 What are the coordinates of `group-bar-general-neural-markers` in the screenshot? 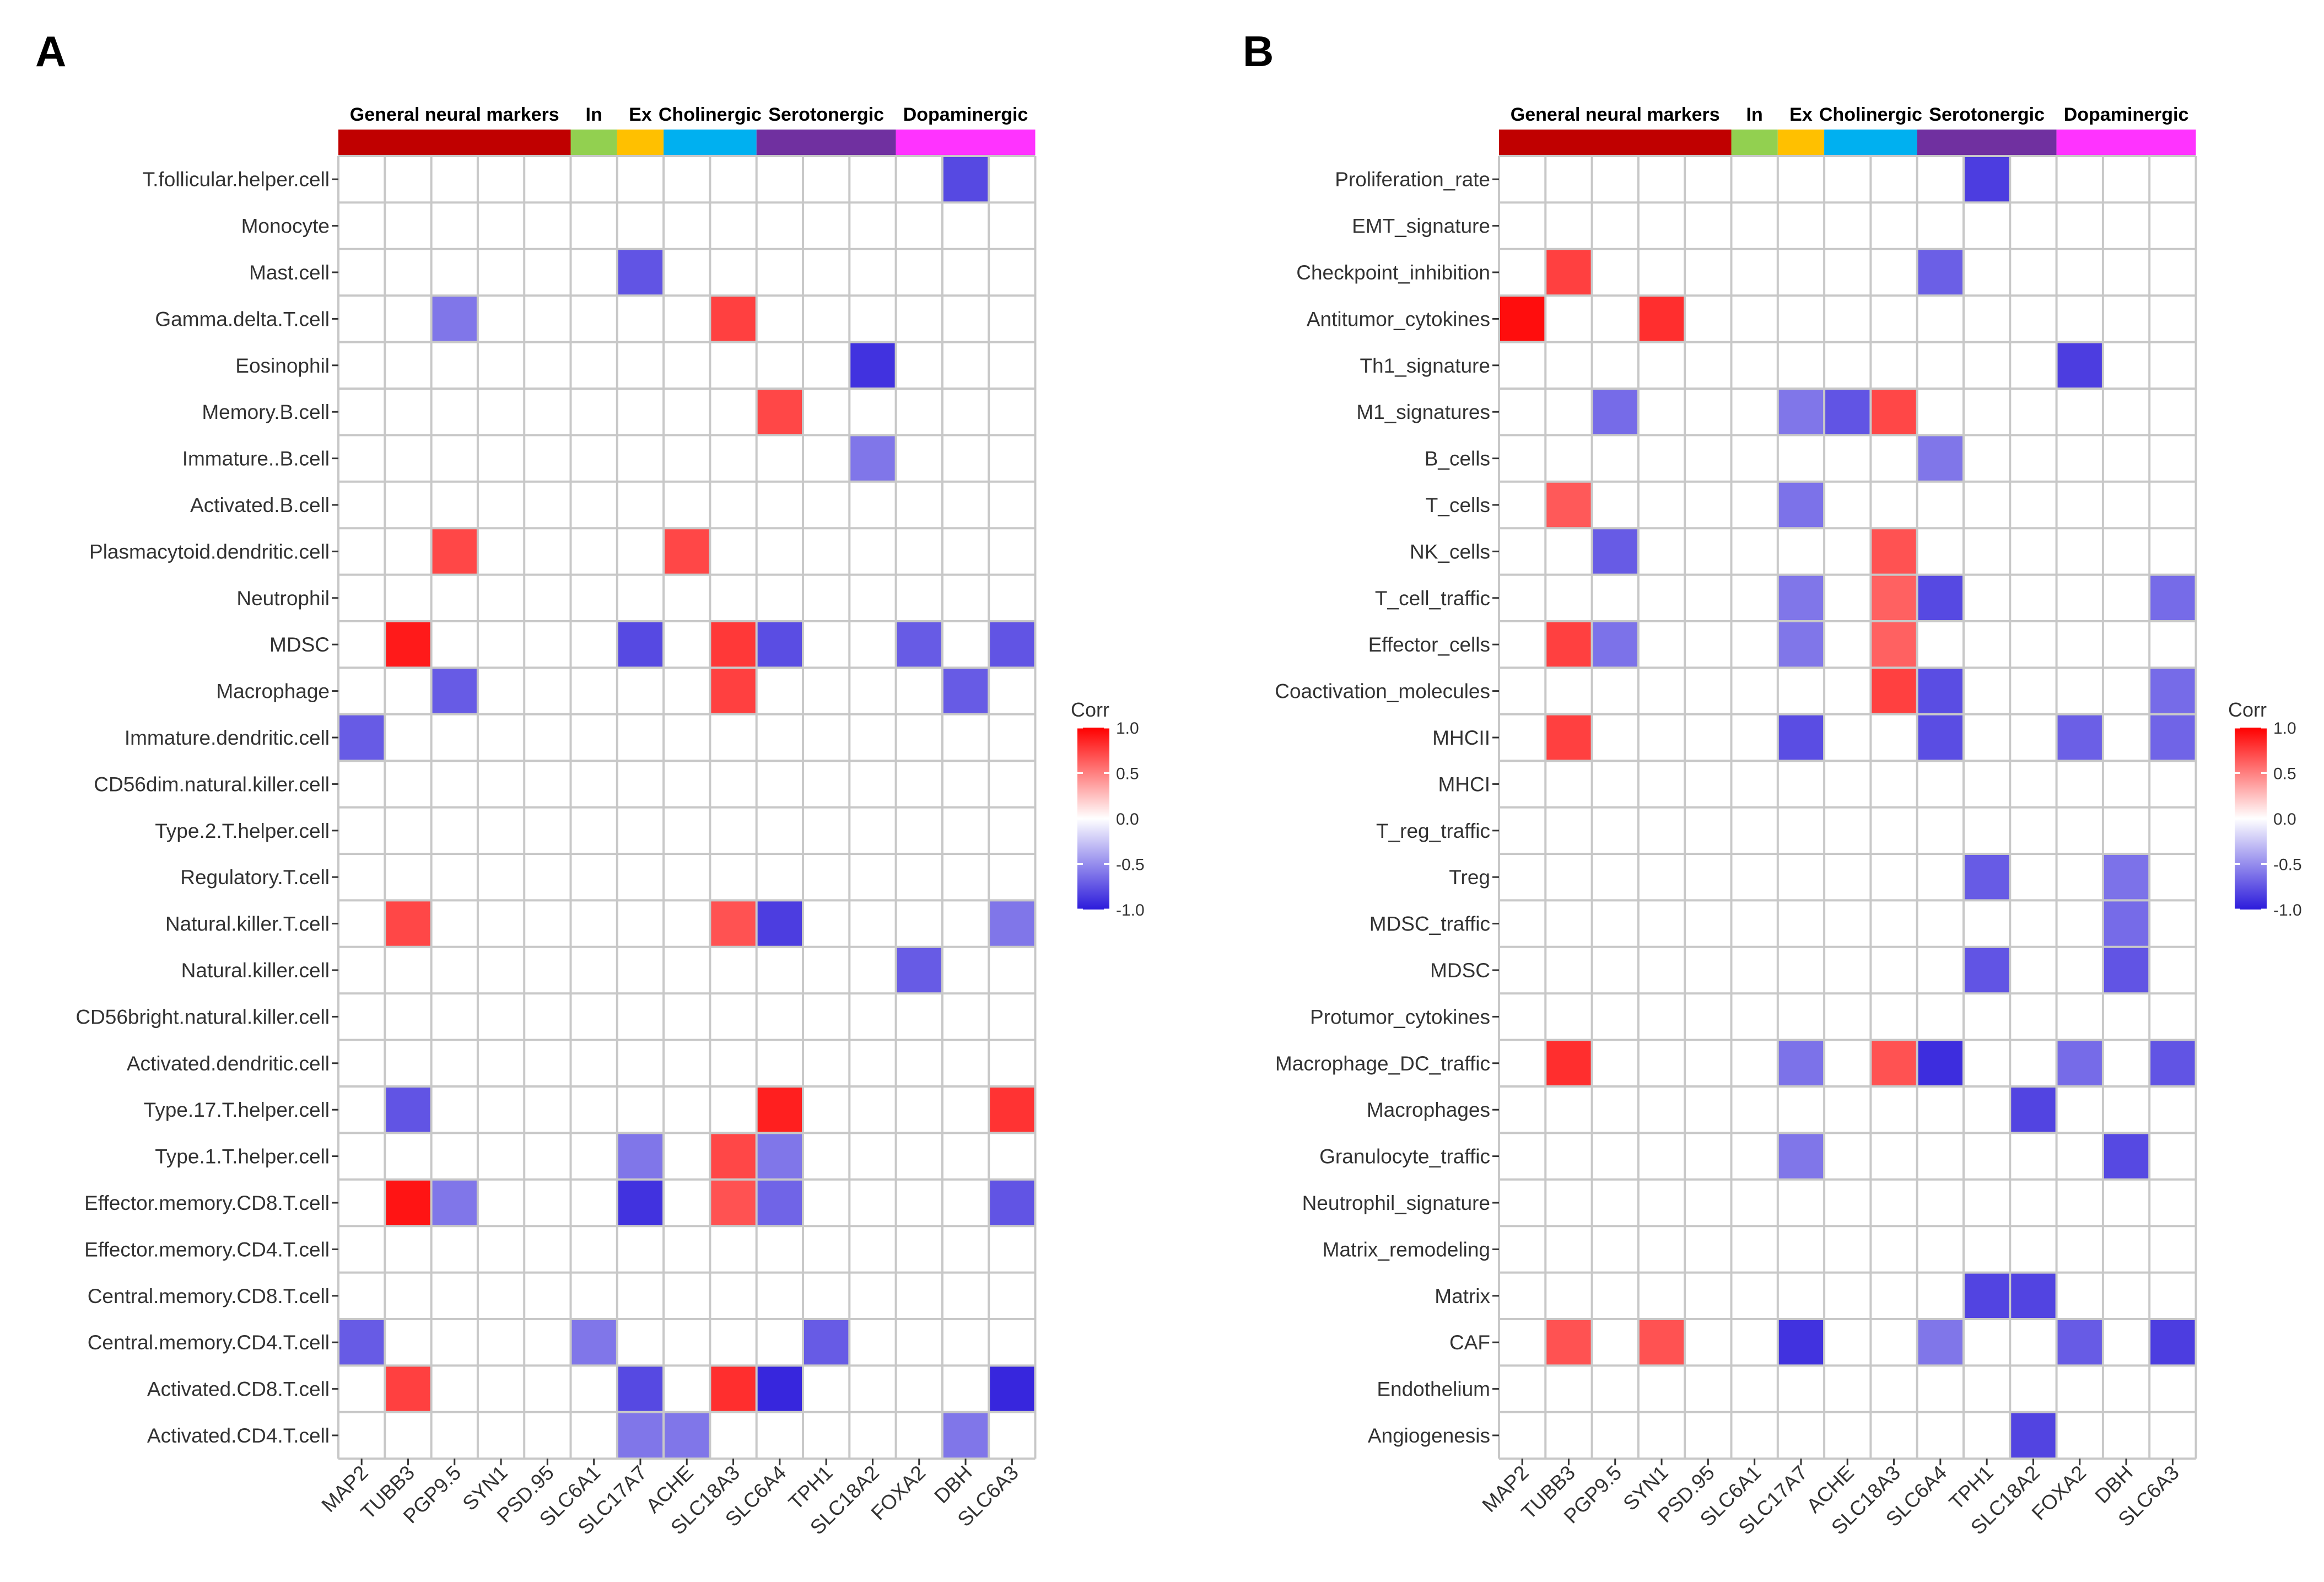 It's located at (1616, 143).